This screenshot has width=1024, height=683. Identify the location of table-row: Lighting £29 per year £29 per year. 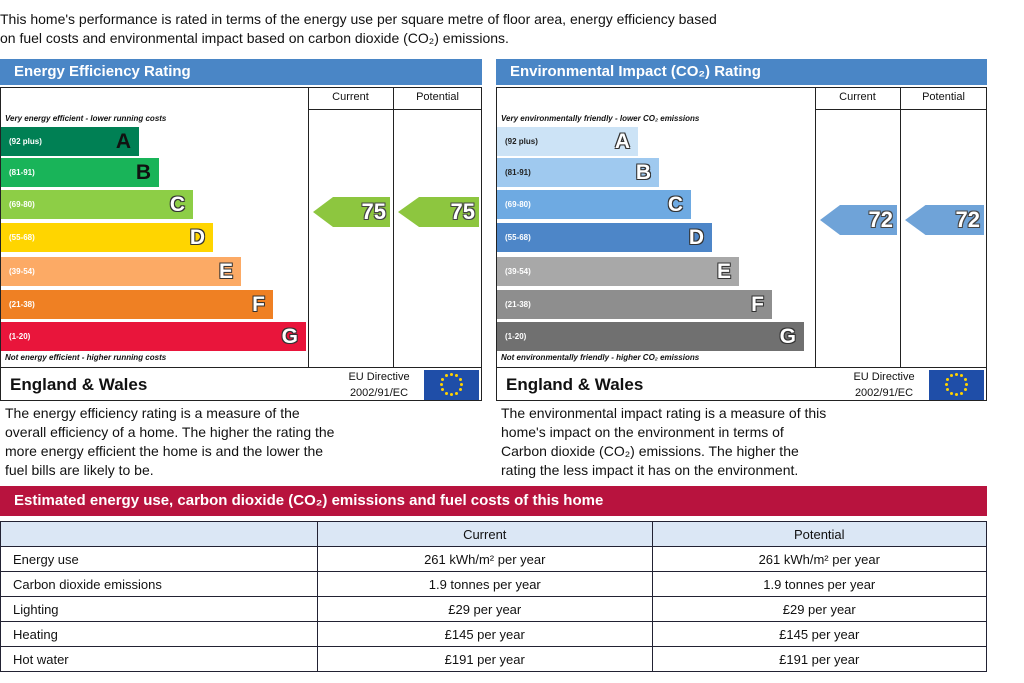
(493, 609).